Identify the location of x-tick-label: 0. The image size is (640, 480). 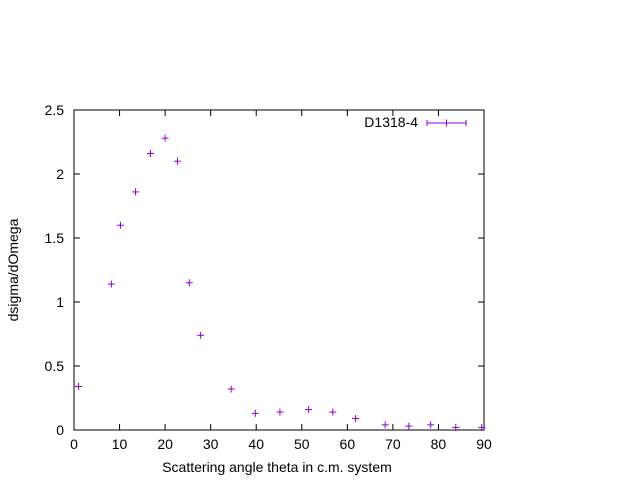
(74, 444).